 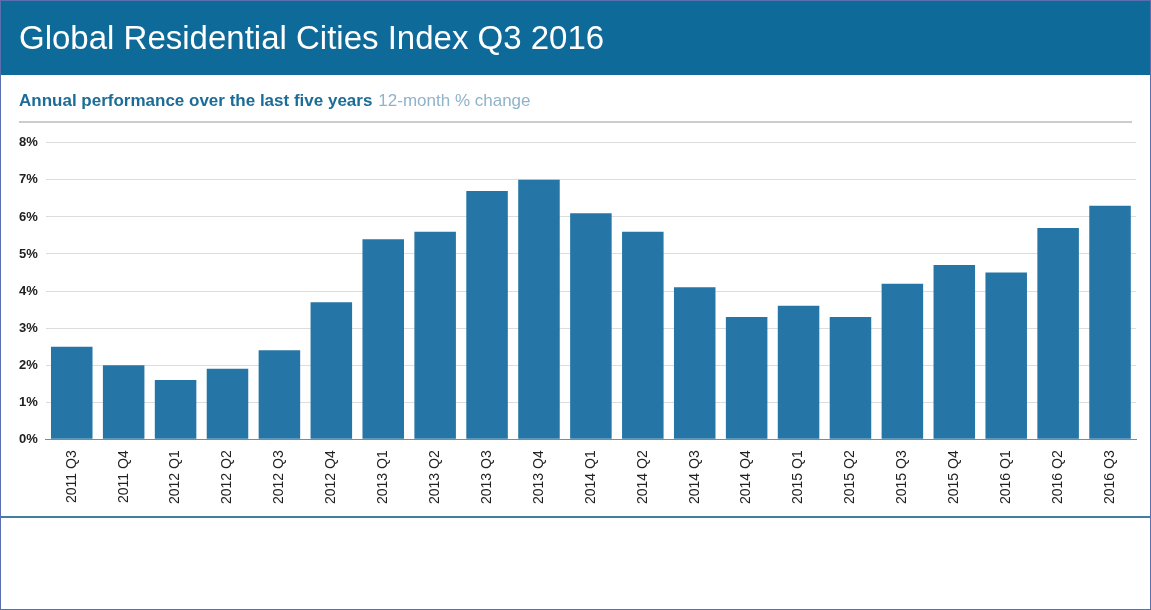 I want to click on x-tick-label: 2014 Q4, so click(x=745, y=477).